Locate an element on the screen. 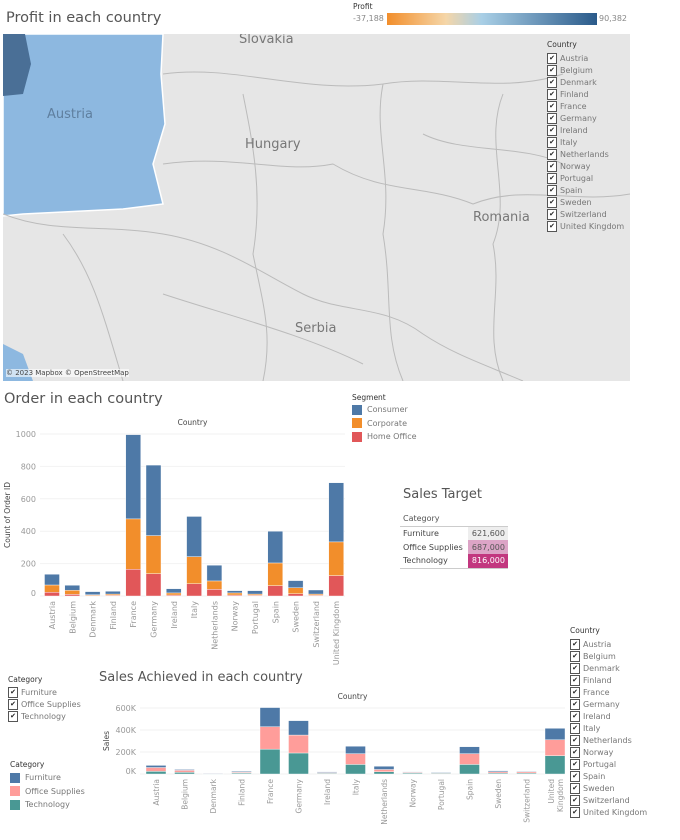  sales-target-row: Furniture 621,600 is located at coordinates (454, 533).